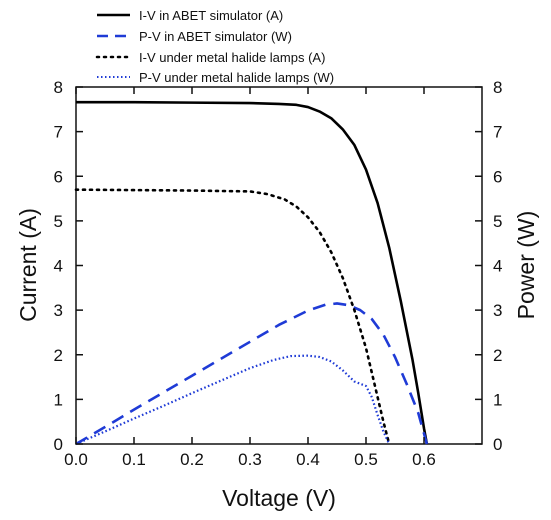 The height and width of the screenshot is (520, 551). I want to click on y-tick-label: 4, so click(58, 266).